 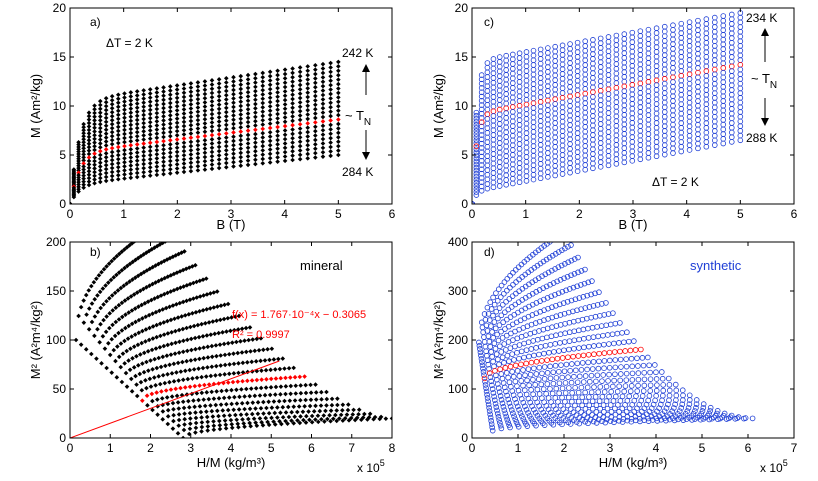 I want to click on x-tick-label: 5, so click(x=338, y=214).